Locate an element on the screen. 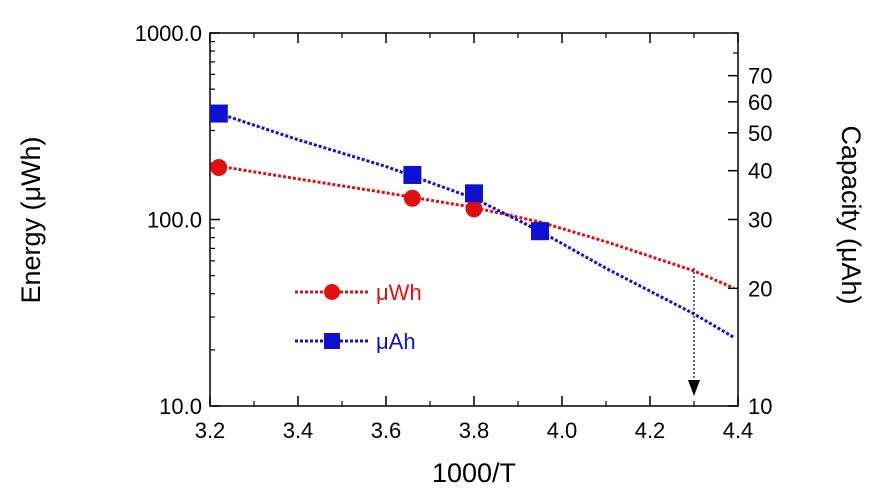  x-axis-title: 1000/T is located at coordinates (474, 473).